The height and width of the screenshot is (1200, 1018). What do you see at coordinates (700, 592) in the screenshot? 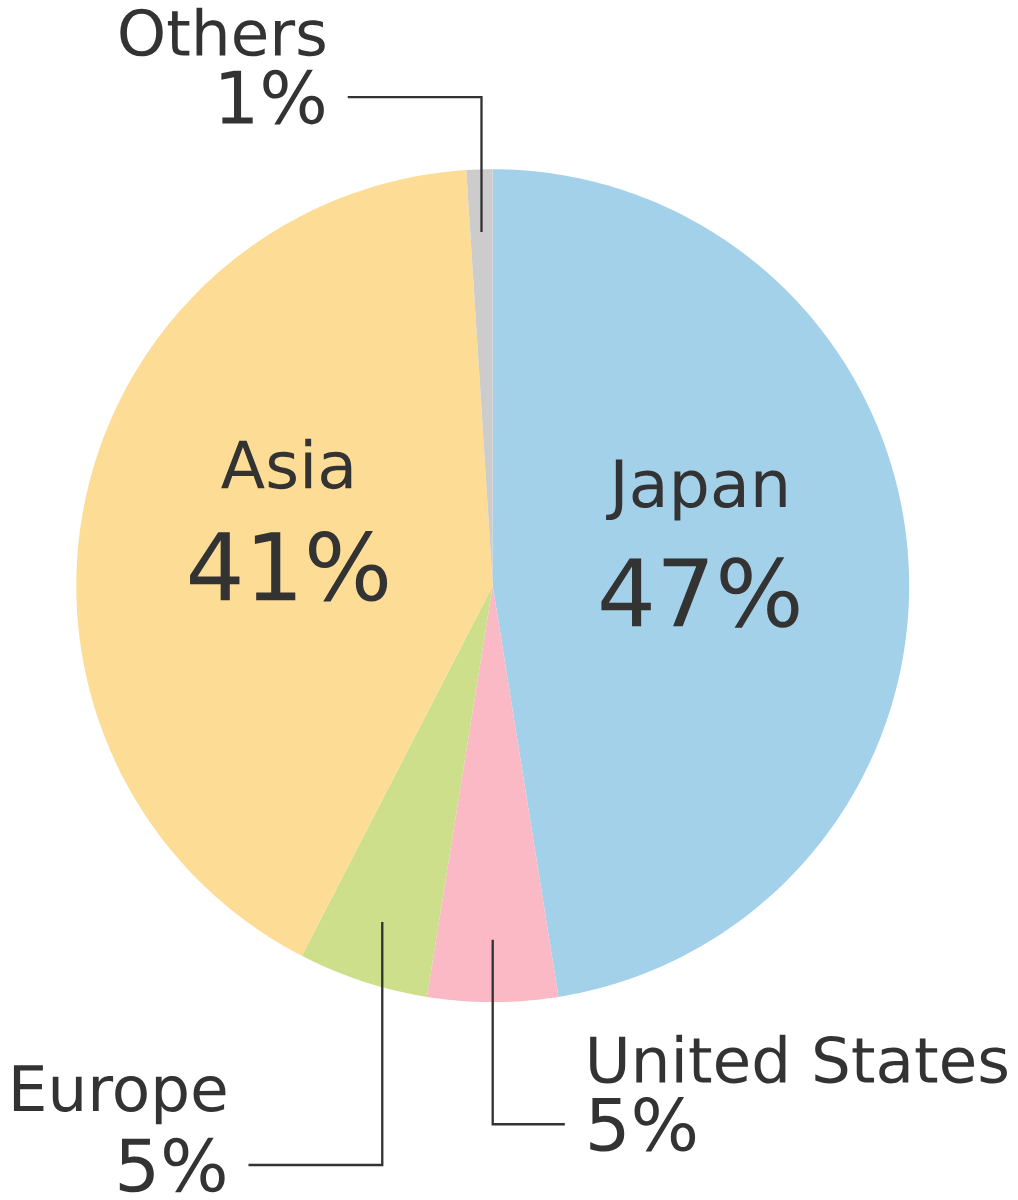
I see `data-label: 47%` at bounding box center [700, 592].